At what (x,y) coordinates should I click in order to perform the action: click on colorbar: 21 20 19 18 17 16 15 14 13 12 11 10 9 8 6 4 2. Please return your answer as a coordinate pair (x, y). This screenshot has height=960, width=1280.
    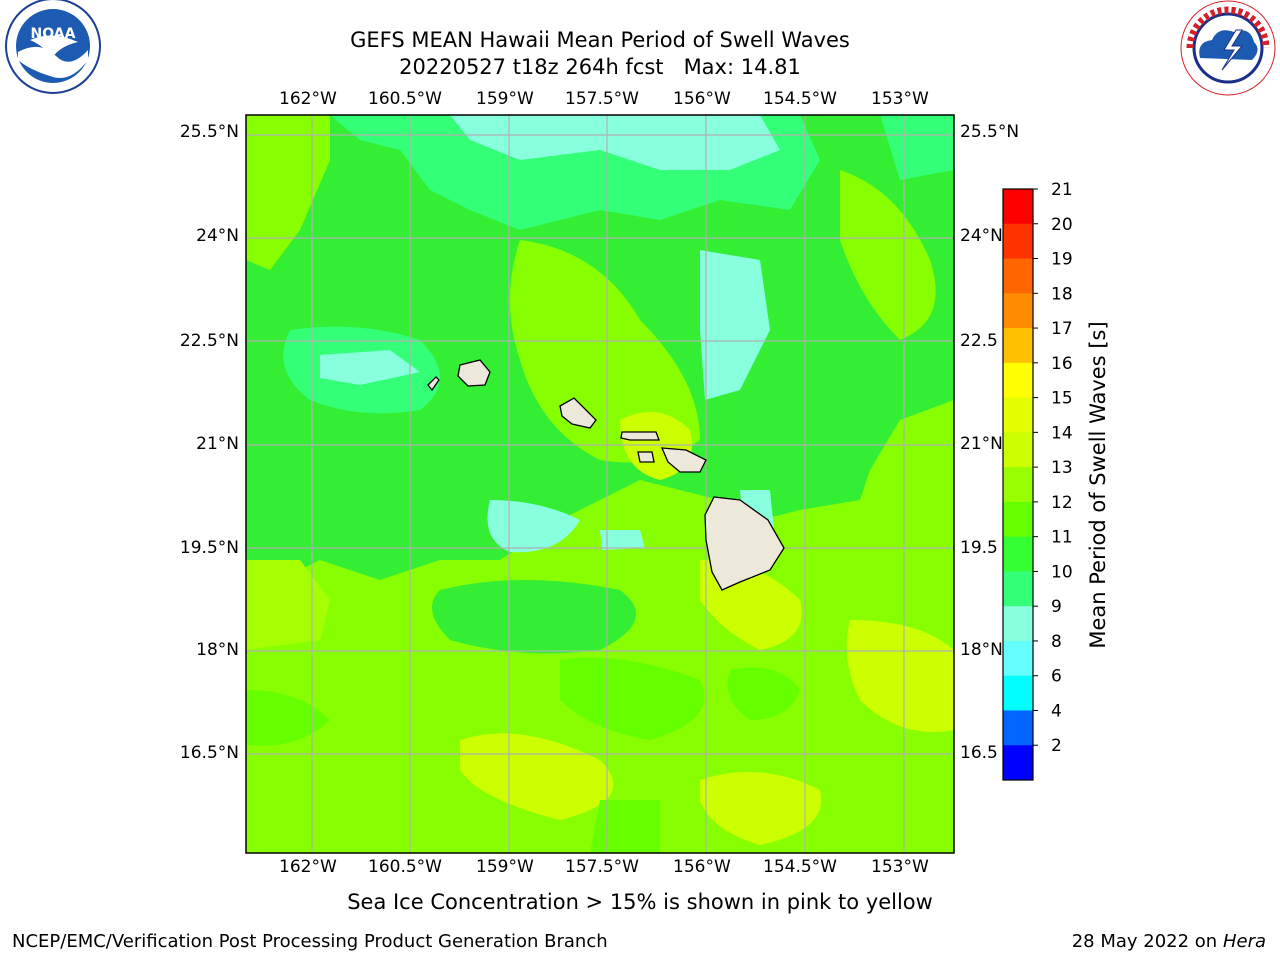
    Looking at the image, I should click on (1037, 480).